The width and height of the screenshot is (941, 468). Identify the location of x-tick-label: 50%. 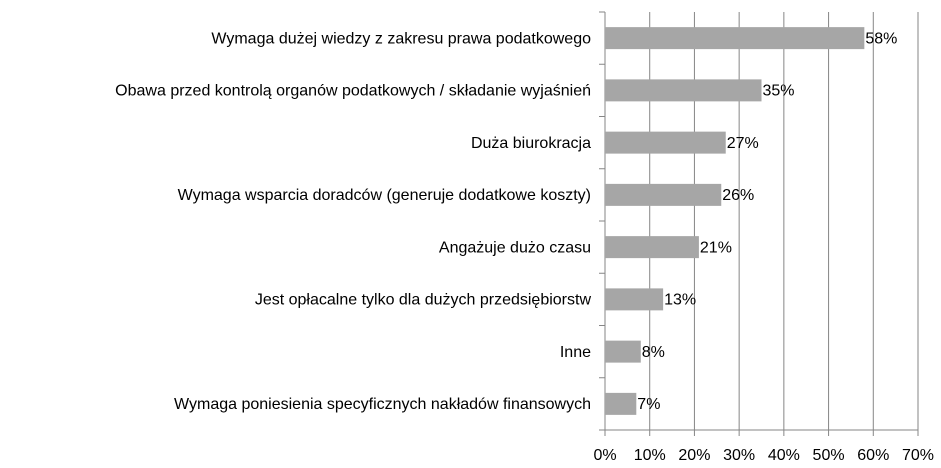
(829, 455).